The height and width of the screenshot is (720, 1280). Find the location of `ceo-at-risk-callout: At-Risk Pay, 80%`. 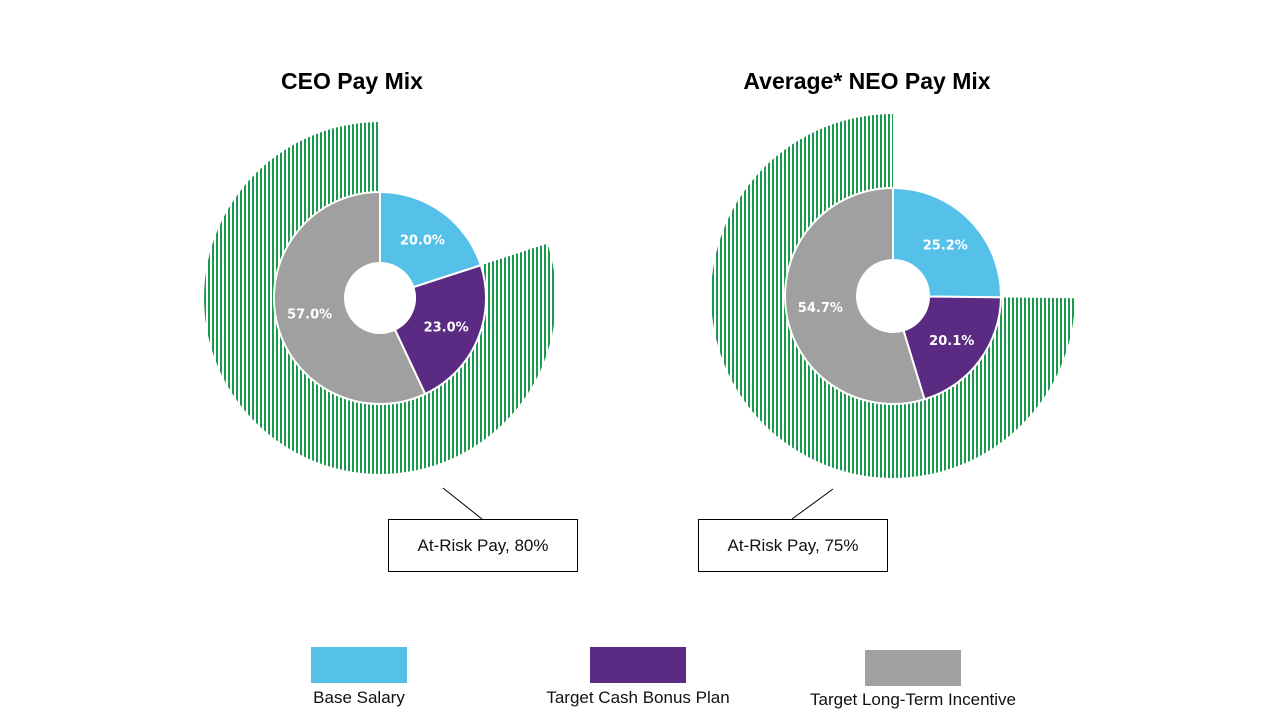

ceo-at-risk-callout: At-Risk Pay, 80% is located at coordinates (483, 545).